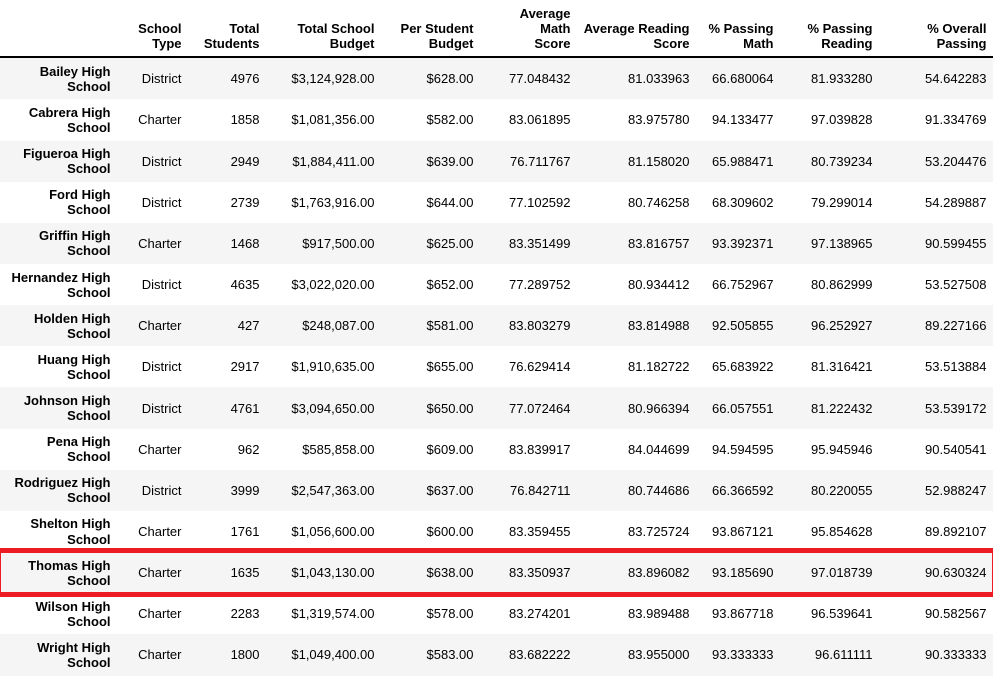 The image size is (993, 676). What do you see at coordinates (743, 367) in the screenshot?
I see `table-cell: 65.683922` at bounding box center [743, 367].